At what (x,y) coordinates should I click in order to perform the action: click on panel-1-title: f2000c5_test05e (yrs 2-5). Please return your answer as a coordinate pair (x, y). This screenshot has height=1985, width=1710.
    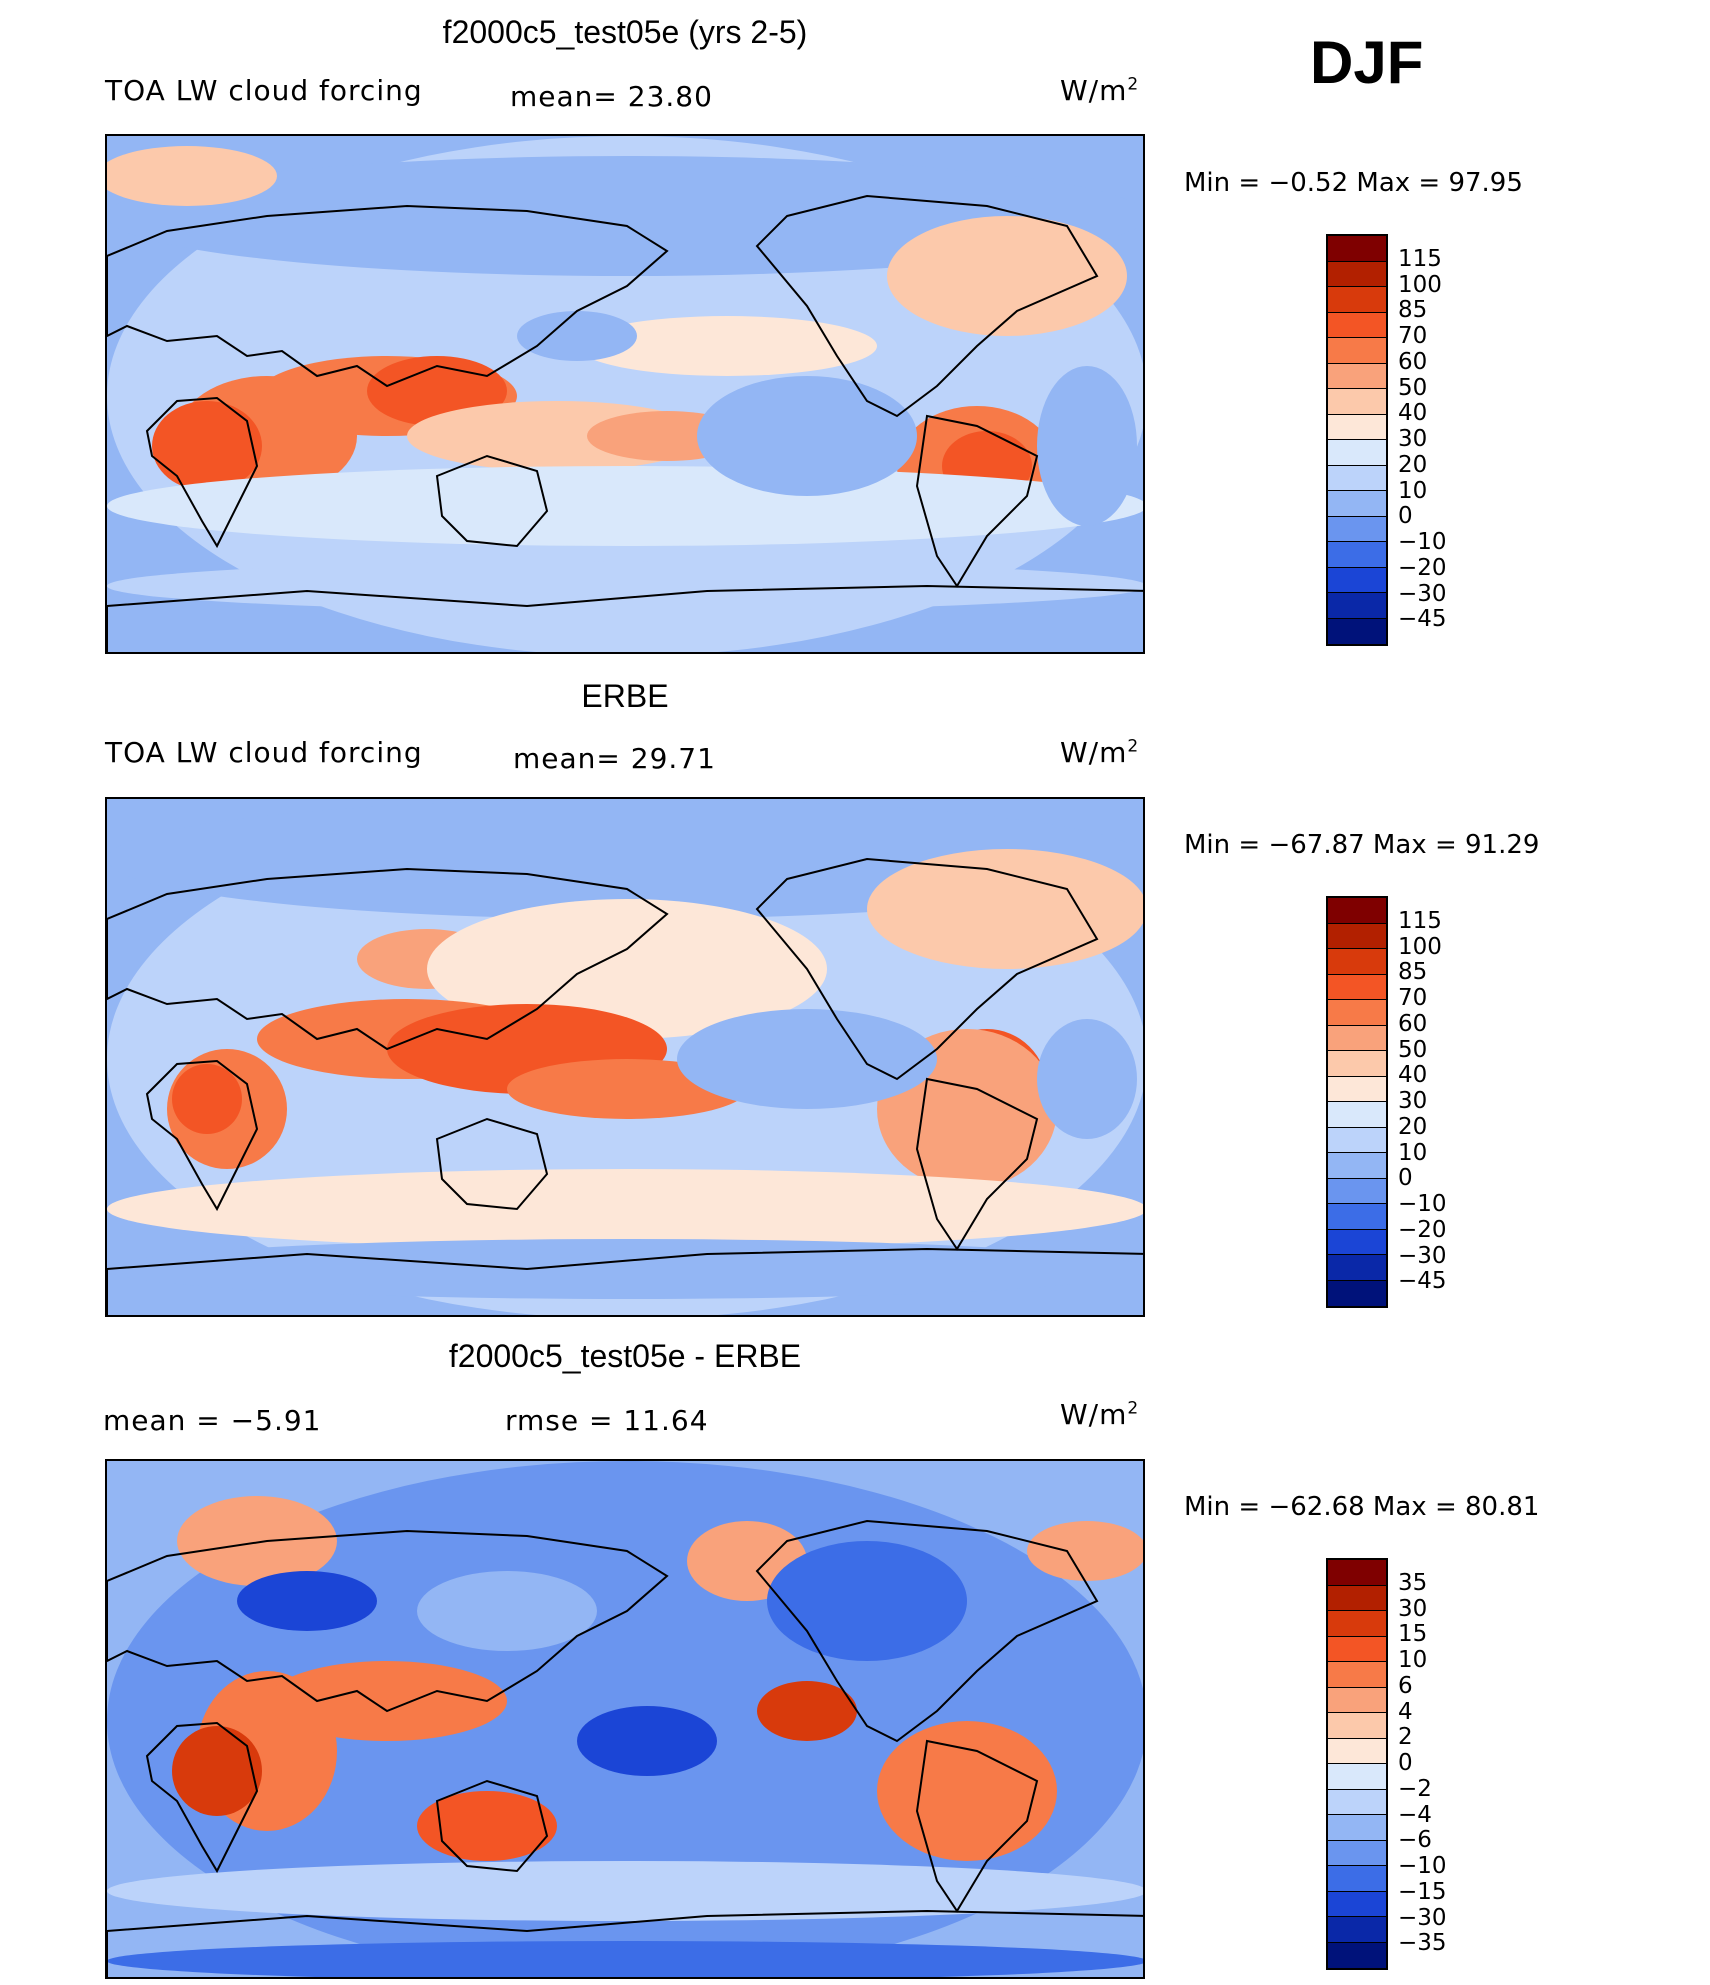
    Looking at the image, I should click on (625, 32).